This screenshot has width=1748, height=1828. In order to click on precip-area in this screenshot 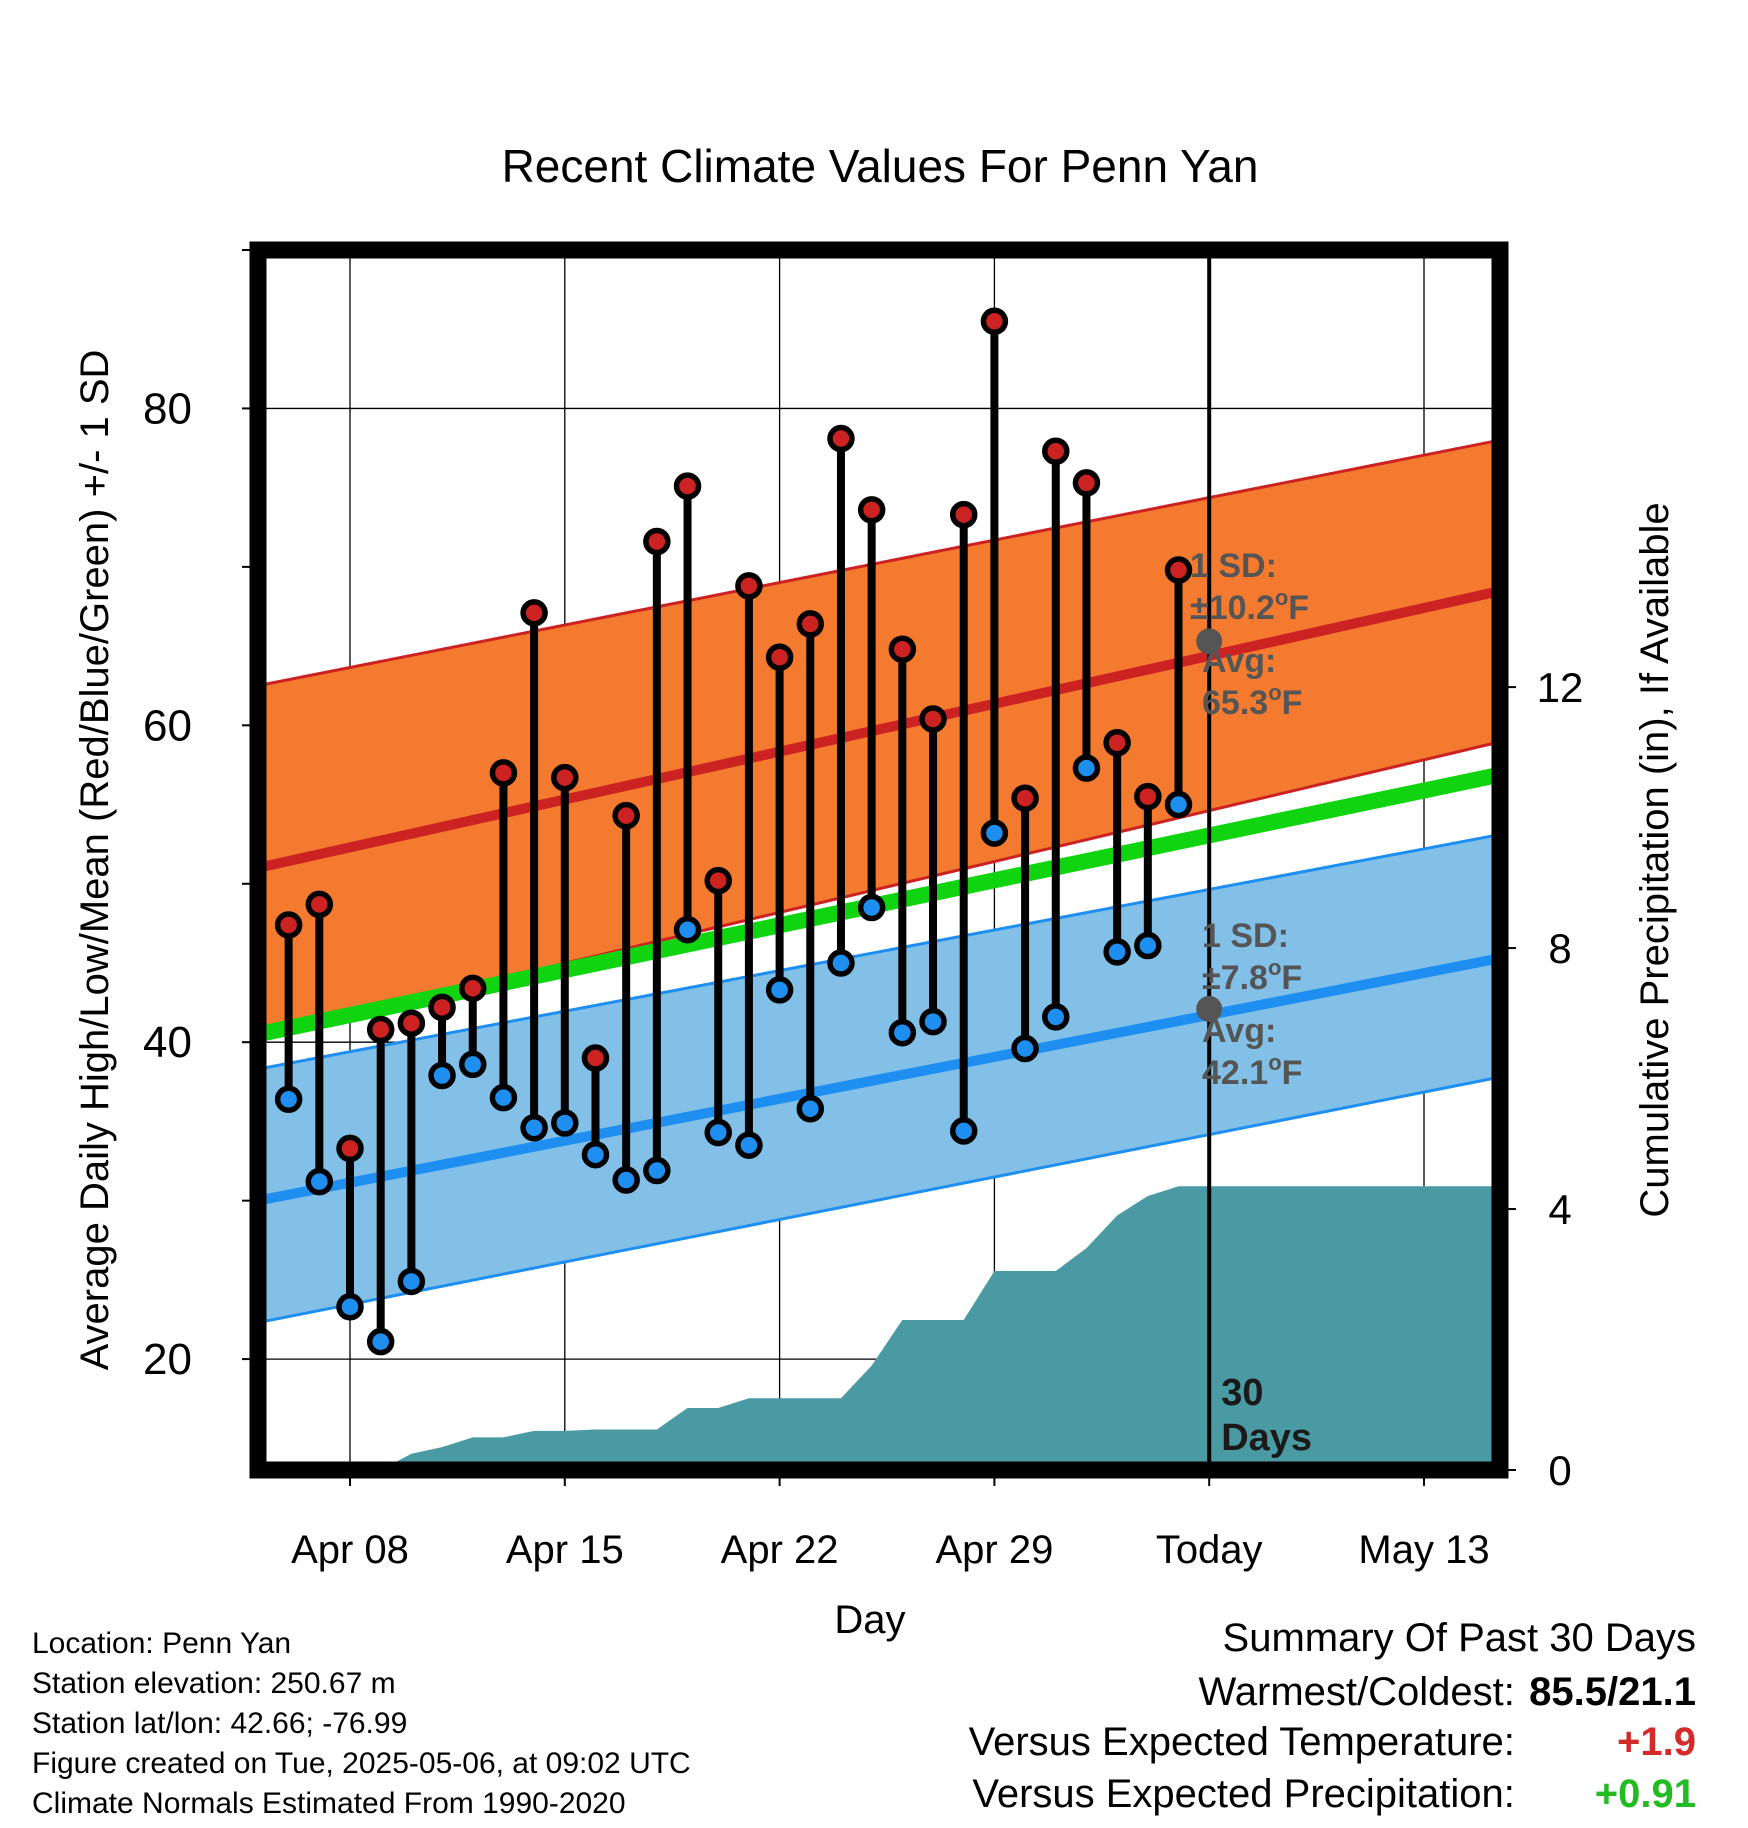, I will do `click(940, 1328)`.